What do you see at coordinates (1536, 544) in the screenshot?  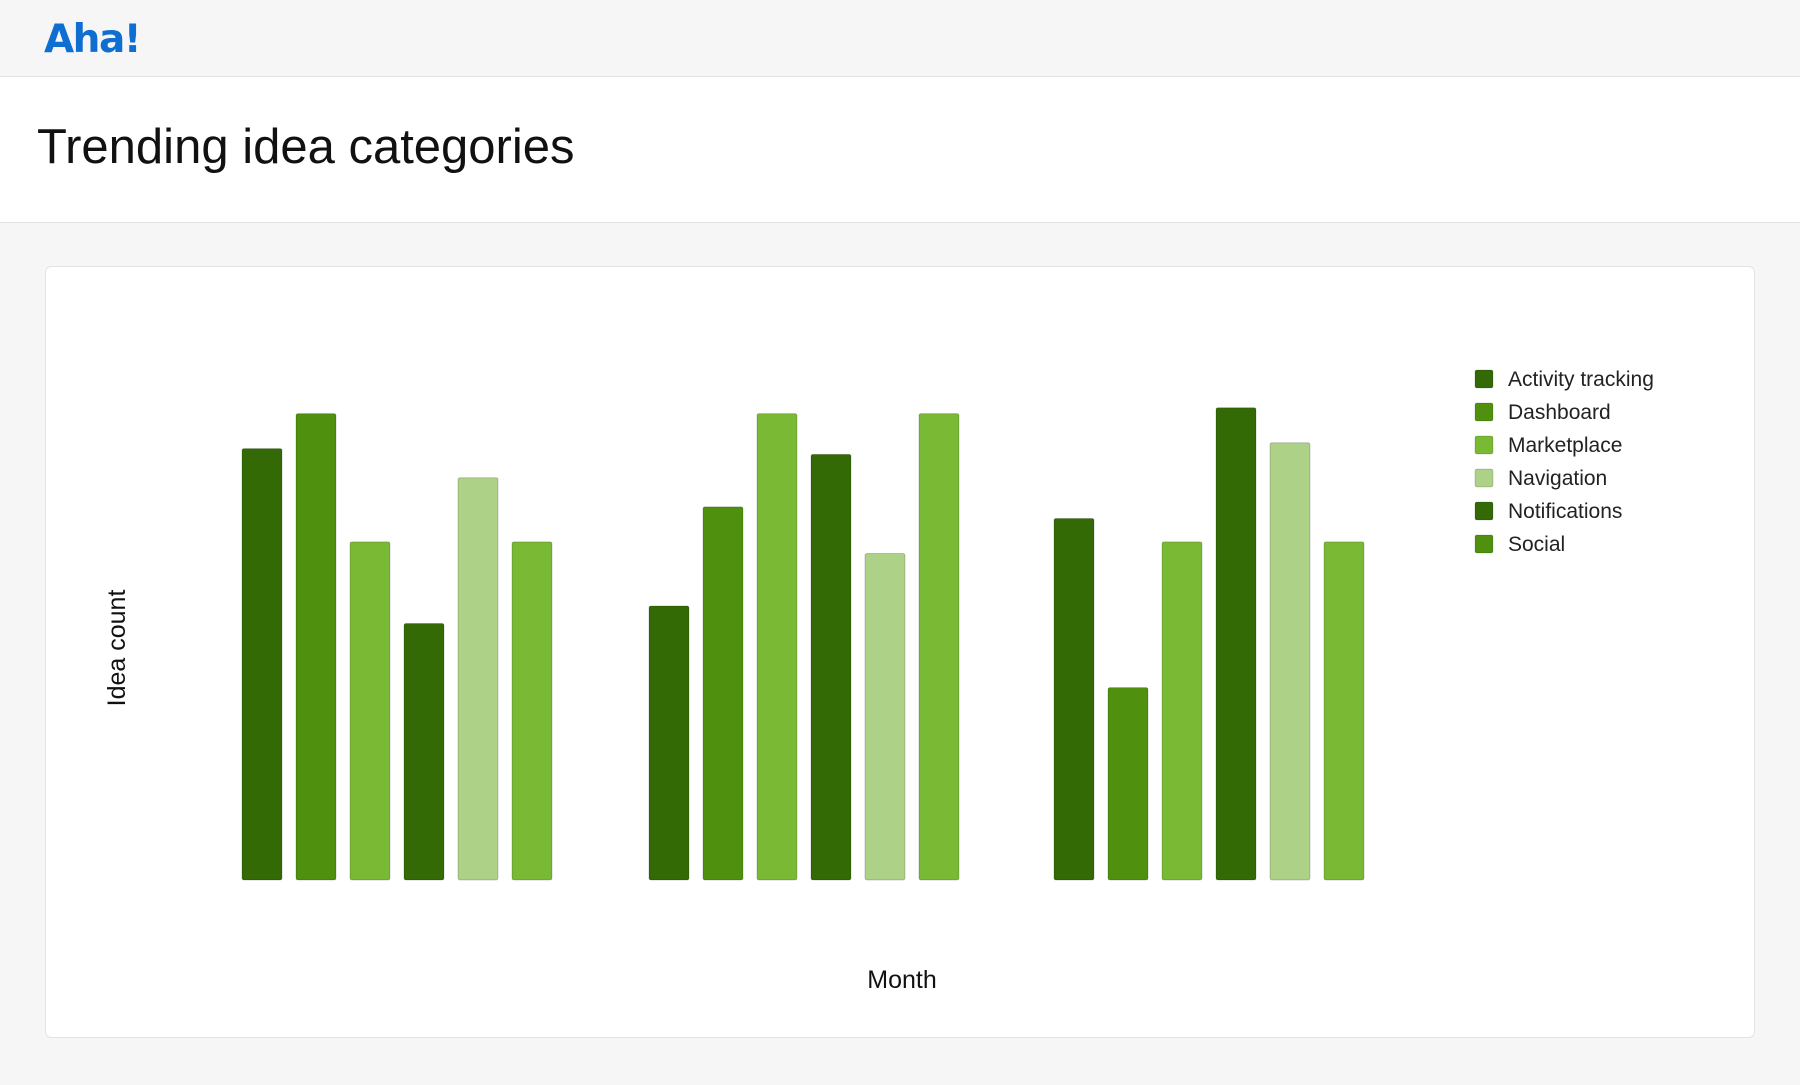 I see `legend-label-social: Social` at bounding box center [1536, 544].